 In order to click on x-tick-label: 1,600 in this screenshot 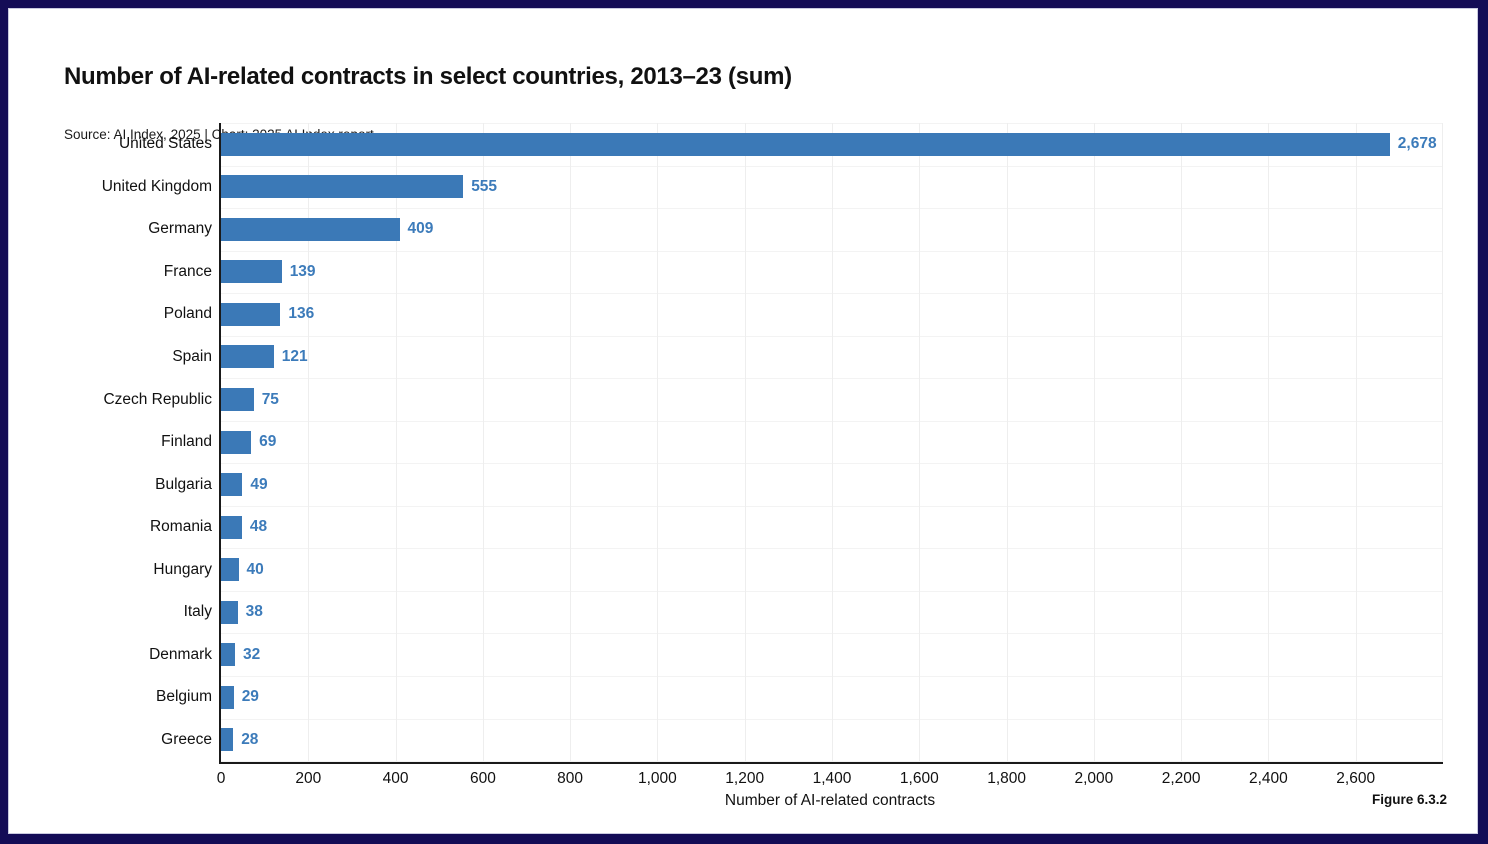, I will do `click(919, 778)`.